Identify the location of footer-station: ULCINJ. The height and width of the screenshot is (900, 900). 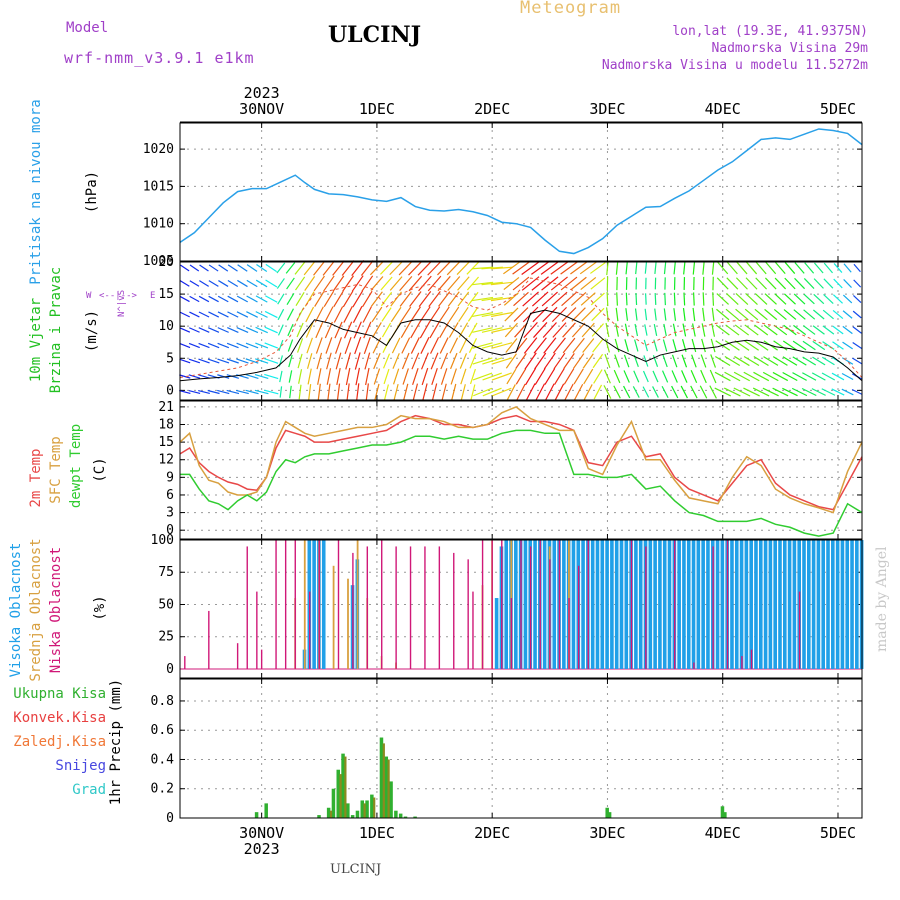
(356, 869).